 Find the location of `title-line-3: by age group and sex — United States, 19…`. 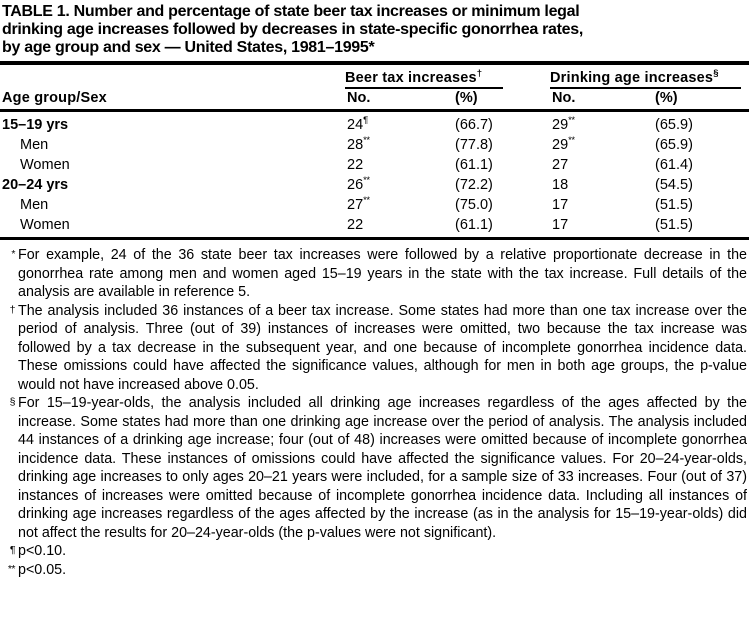

title-line-3: by age group and sex — United States, 19… is located at coordinates (188, 47).